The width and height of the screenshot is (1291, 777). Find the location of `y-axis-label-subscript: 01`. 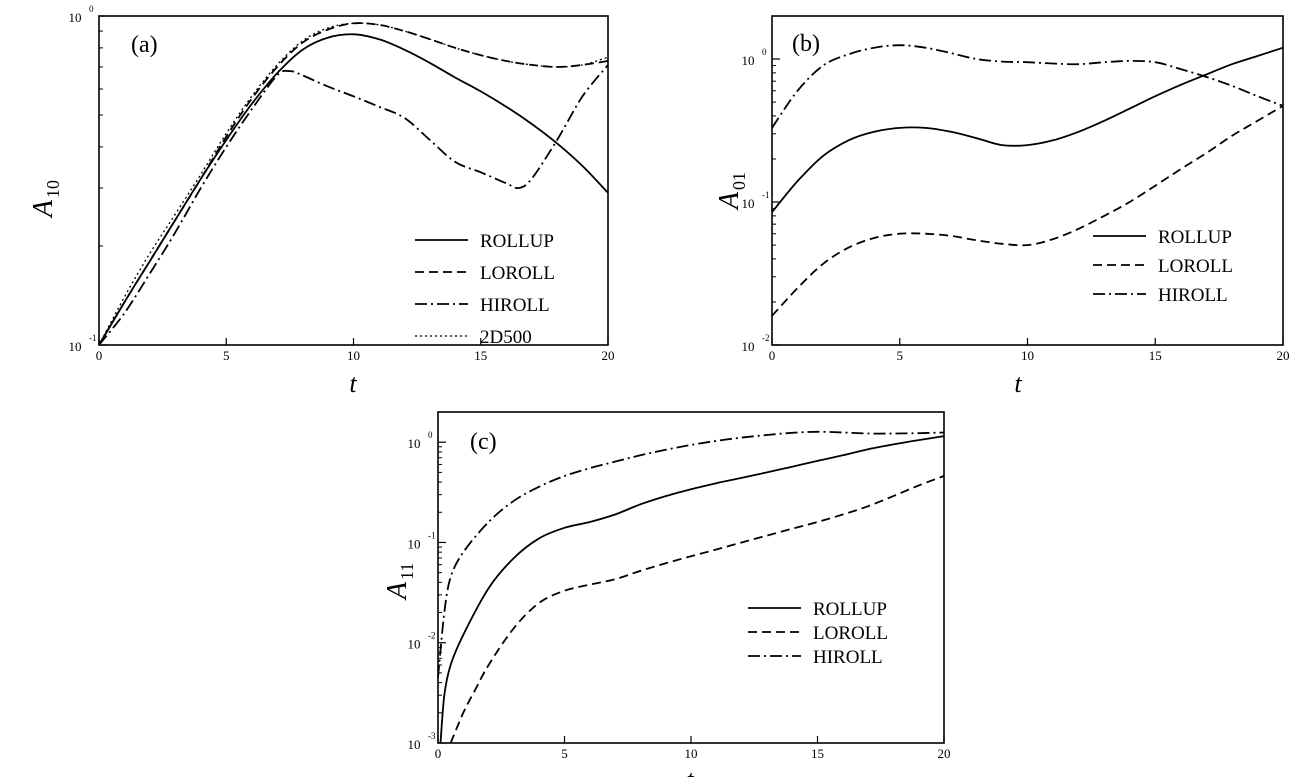

y-axis-label-subscript: 01 is located at coordinates (739, 181).